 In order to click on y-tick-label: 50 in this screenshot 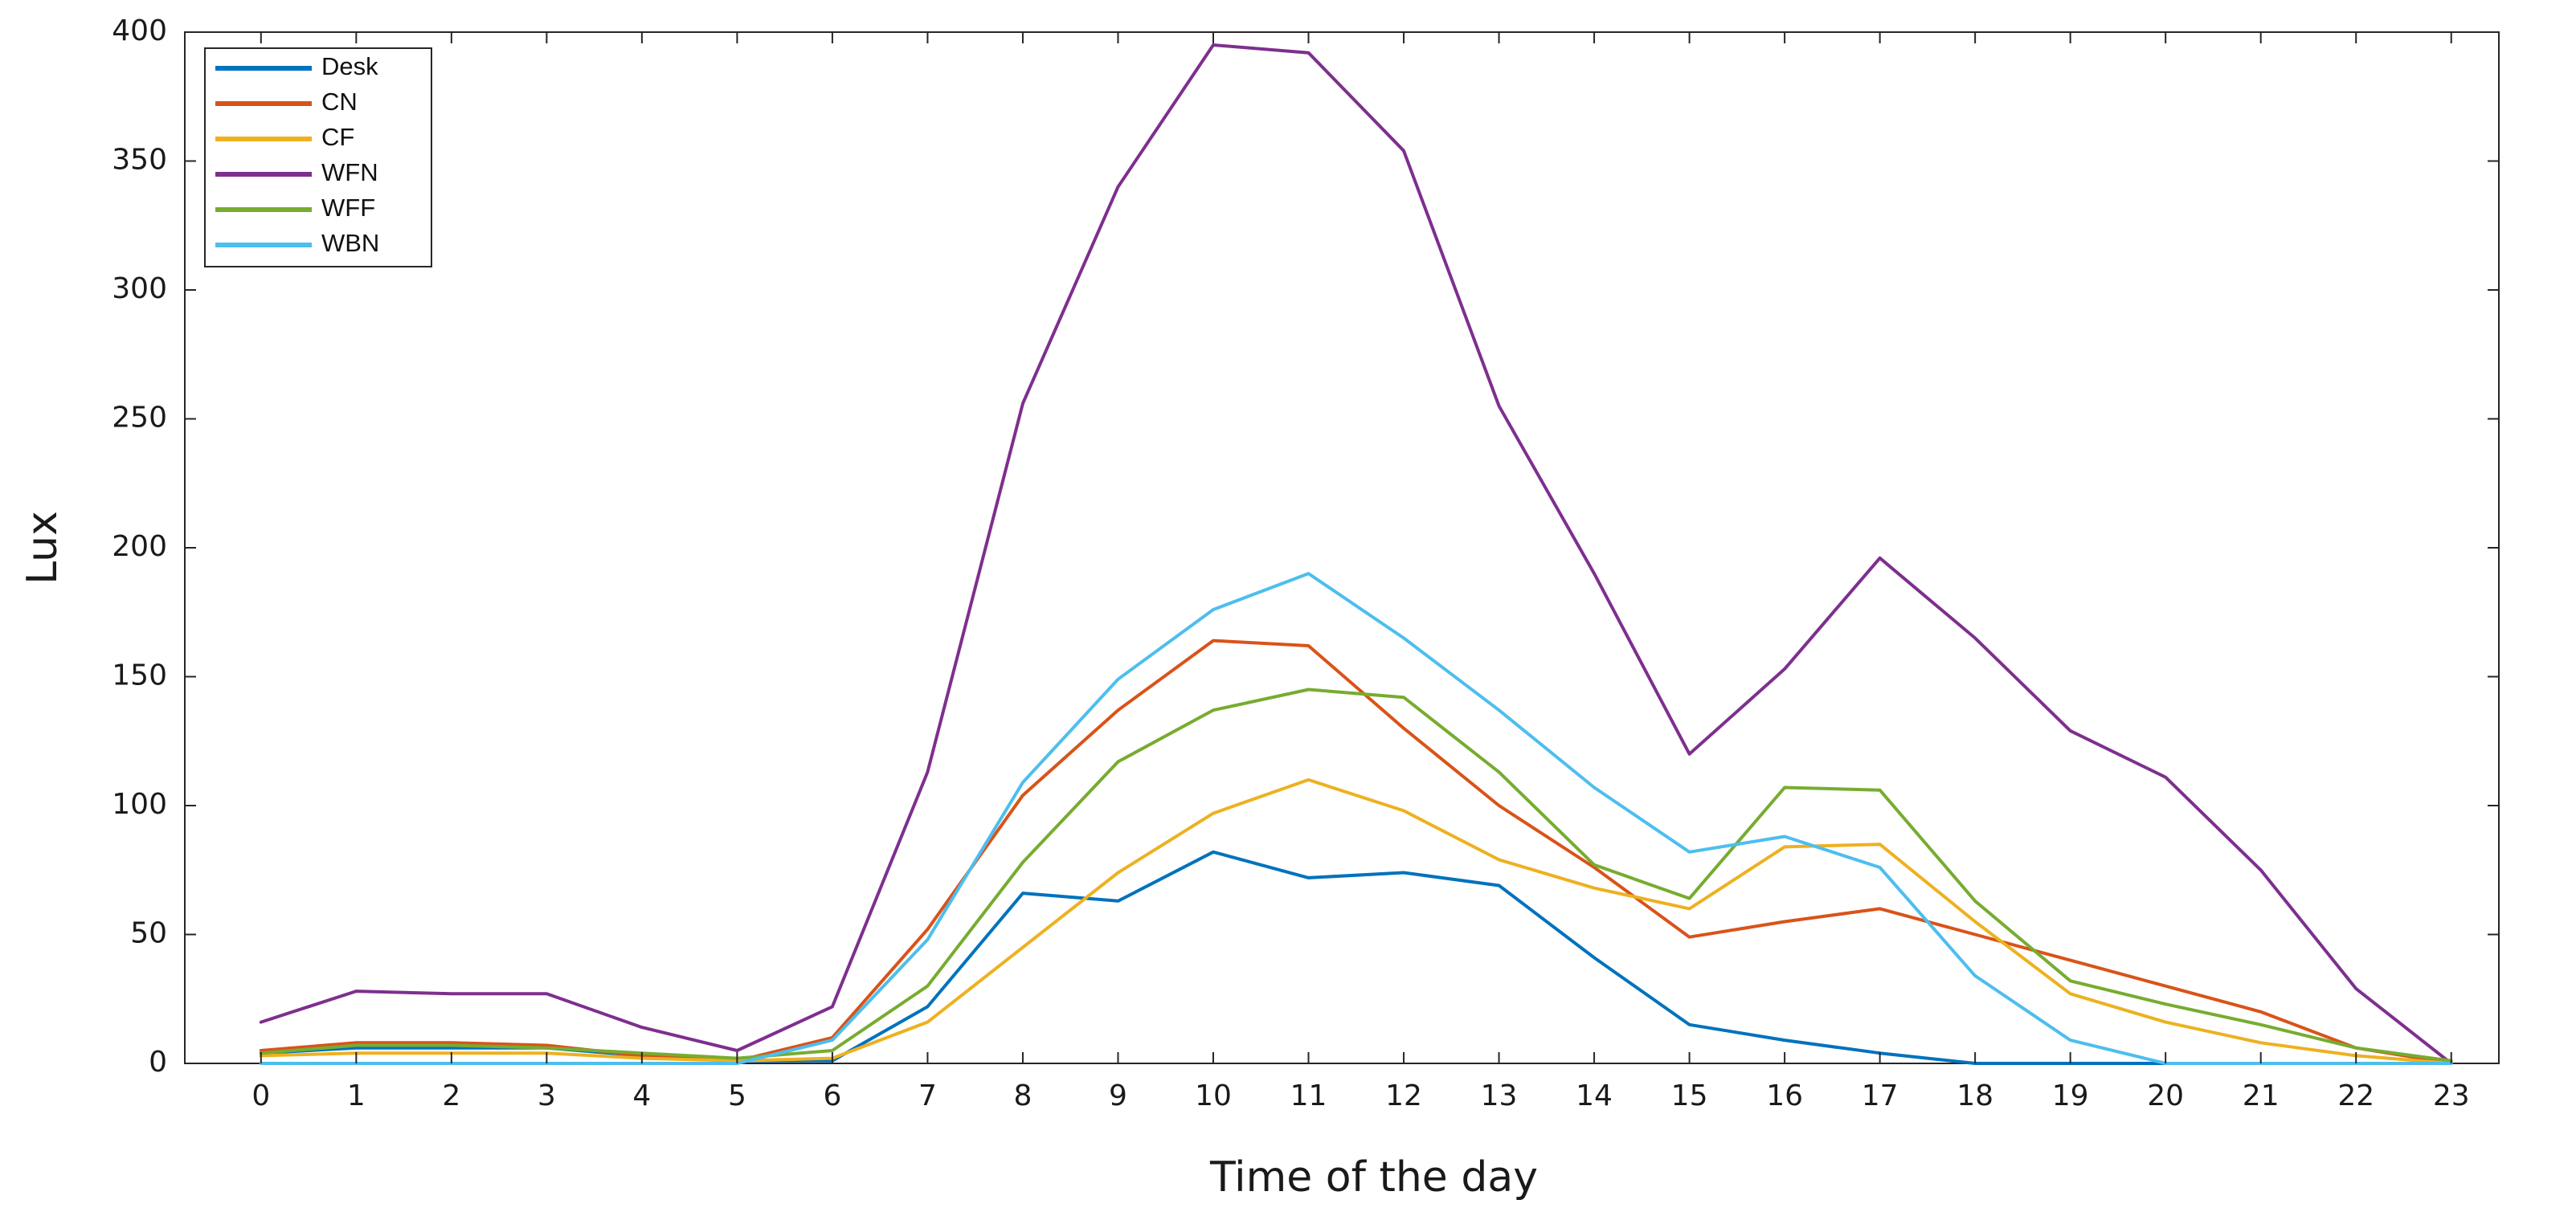, I will do `click(149, 934)`.